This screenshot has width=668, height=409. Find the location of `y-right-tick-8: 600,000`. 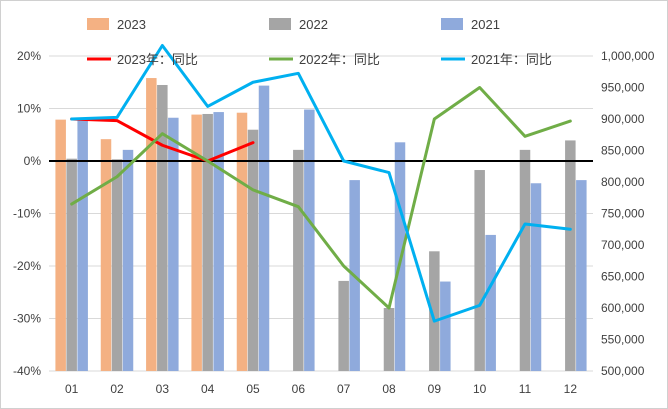

y-right-tick-8: 600,000 is located at coordinates (623, 308).